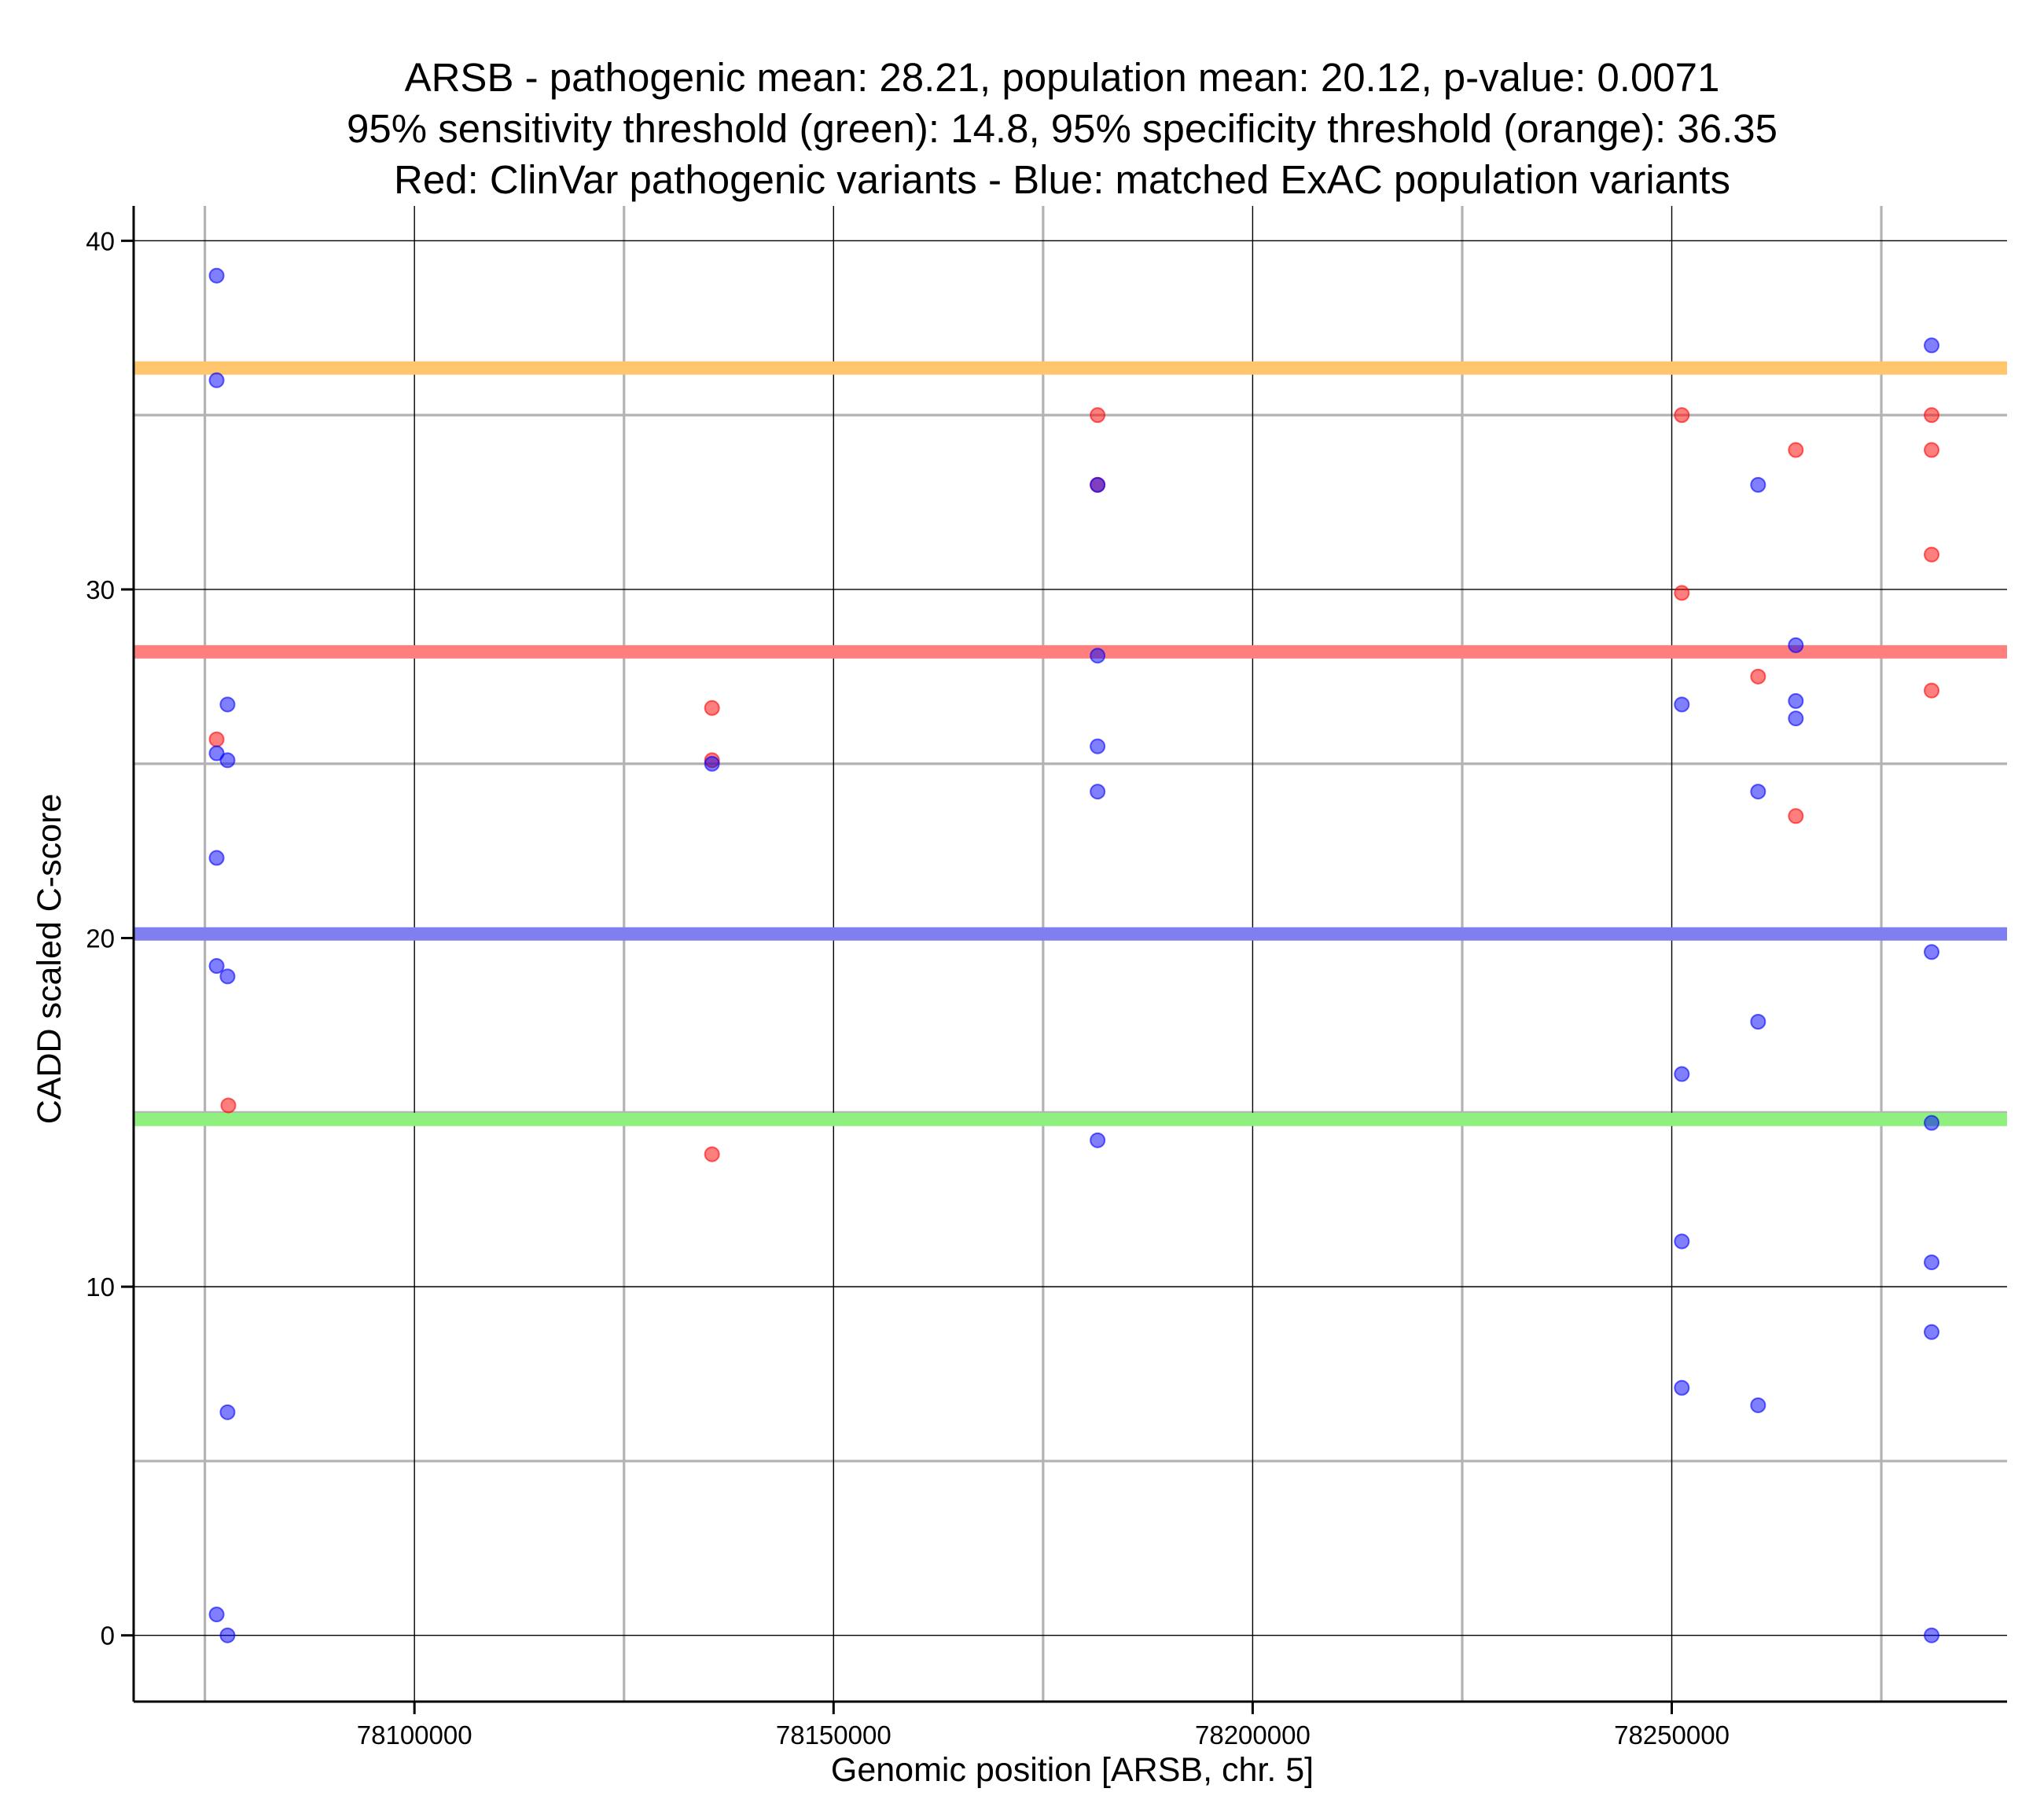 This screenshot has width=2044, height=1814. What do you see at coordinates (50, 959) in the screenshot?
I see `y-axis-title: CADD scaled C-score` at bounding box center [50, 959].